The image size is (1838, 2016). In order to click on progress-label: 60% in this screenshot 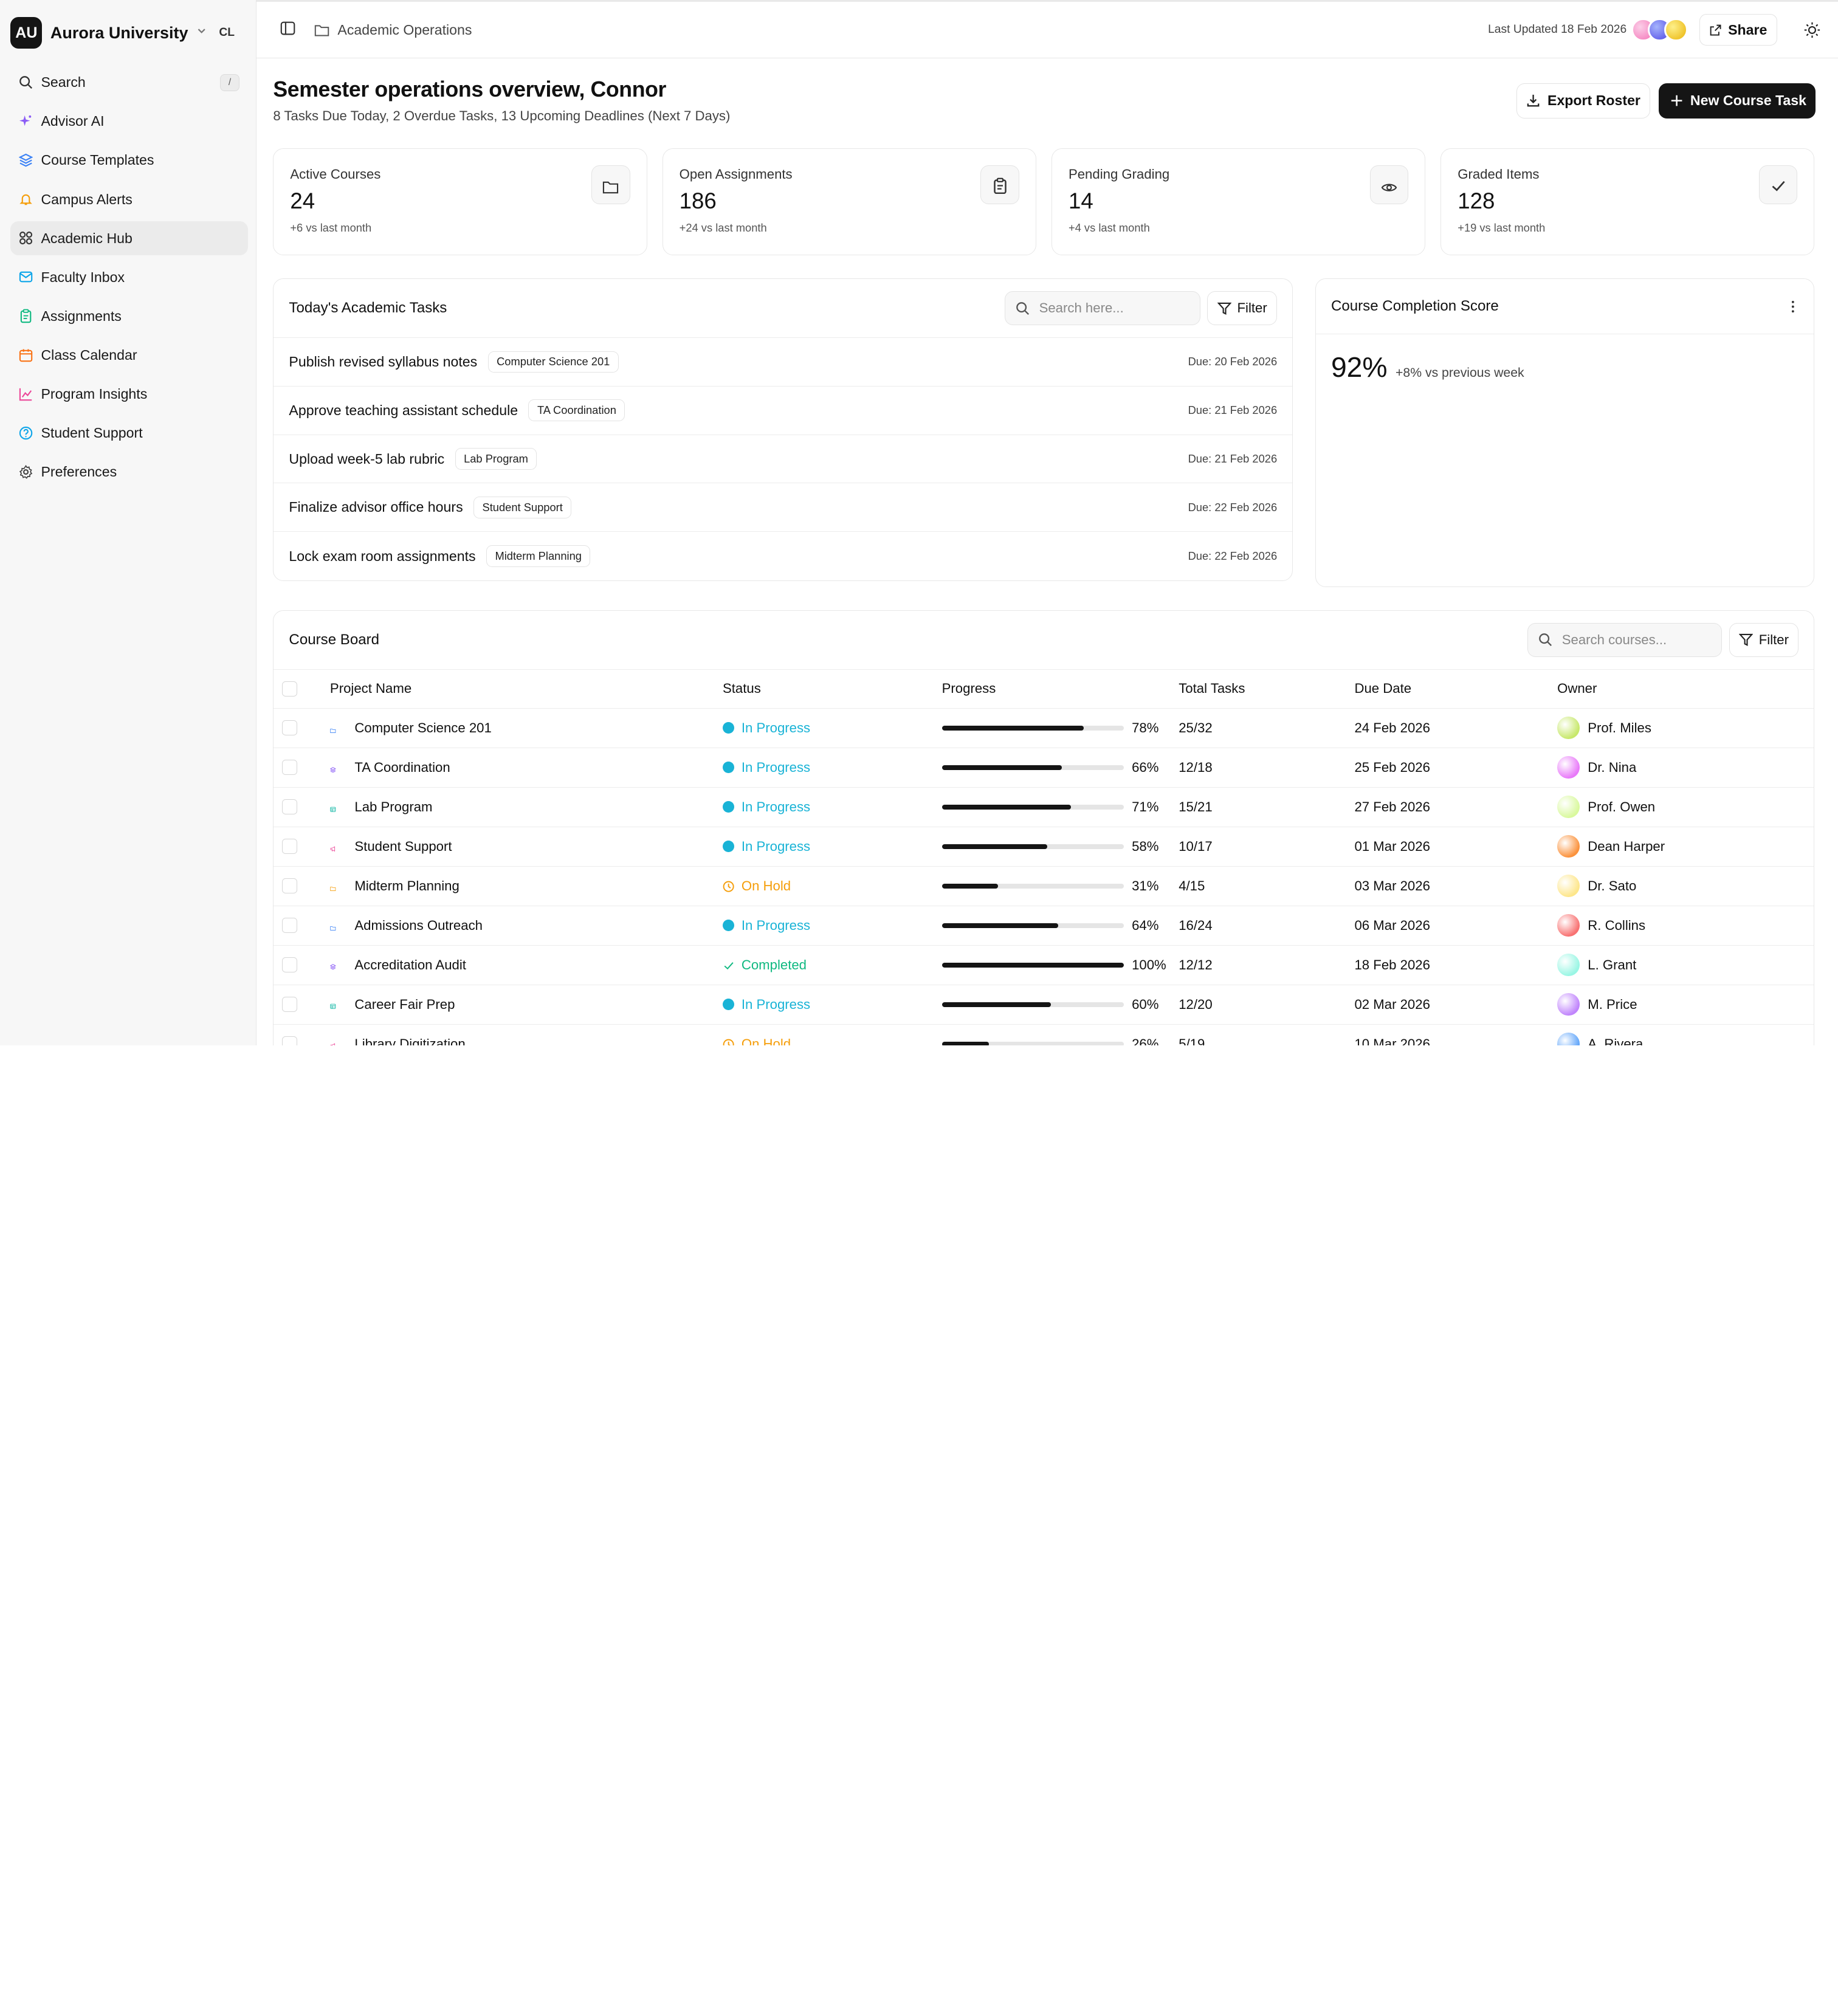, I will do `click(1145, 1004)`.